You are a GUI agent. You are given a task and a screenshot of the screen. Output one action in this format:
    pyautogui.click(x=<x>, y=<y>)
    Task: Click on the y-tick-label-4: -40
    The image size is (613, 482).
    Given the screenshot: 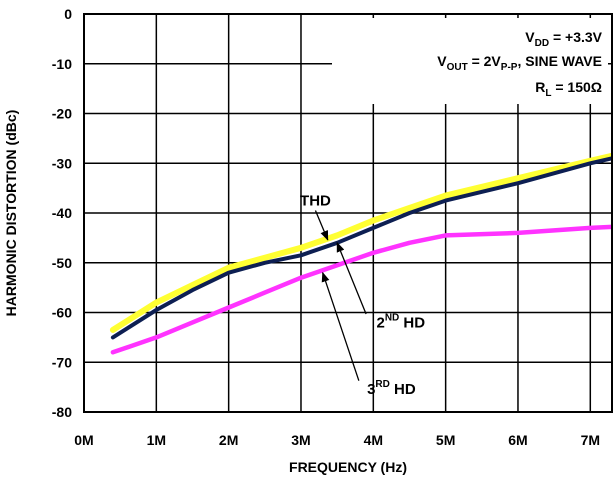 What is the action you would take?
    pyautogui.click(x=62, y=213)
    